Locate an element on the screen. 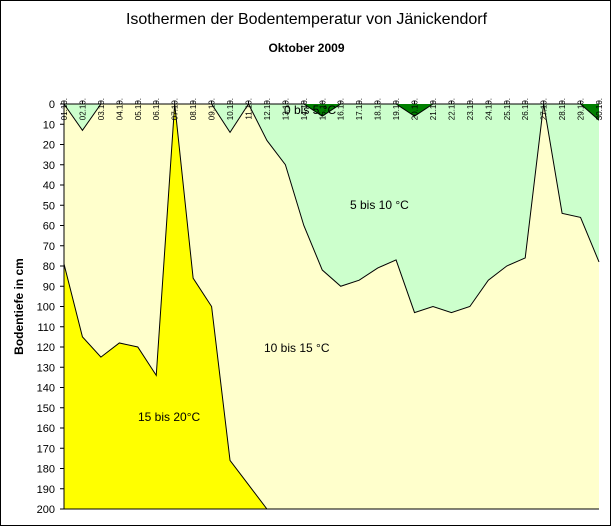 The width and height of the screenshot is (611, 526). x-tick-label: 04.10. is located at coordinates (119, 109).